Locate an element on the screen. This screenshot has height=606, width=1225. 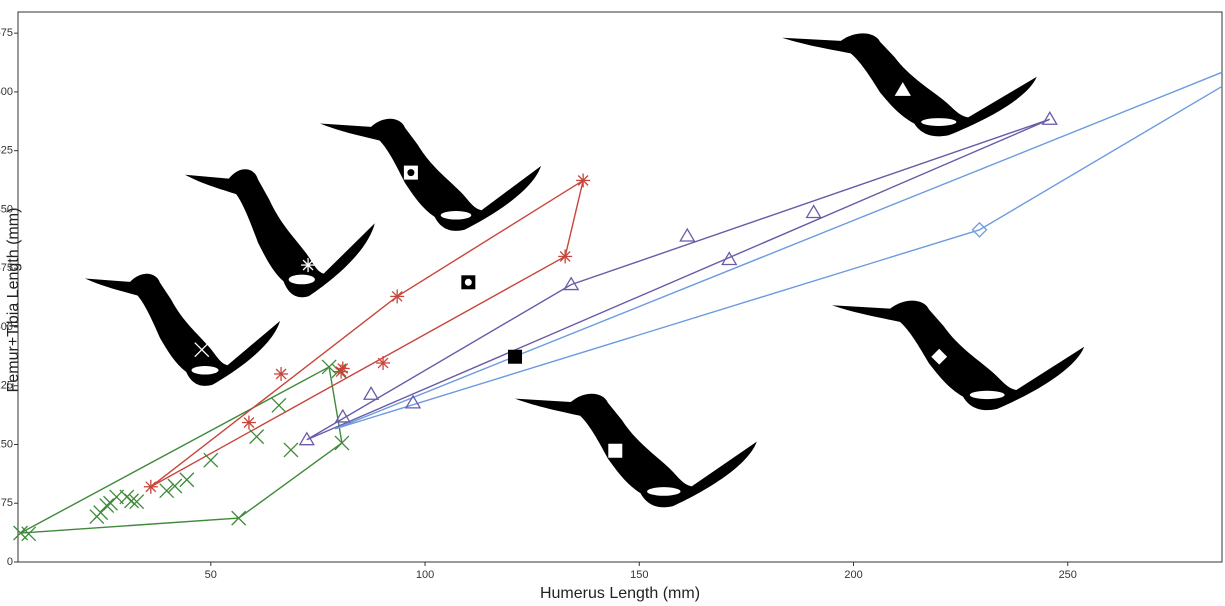
y-tick-label: 300 is located at coordinates (6, 327).